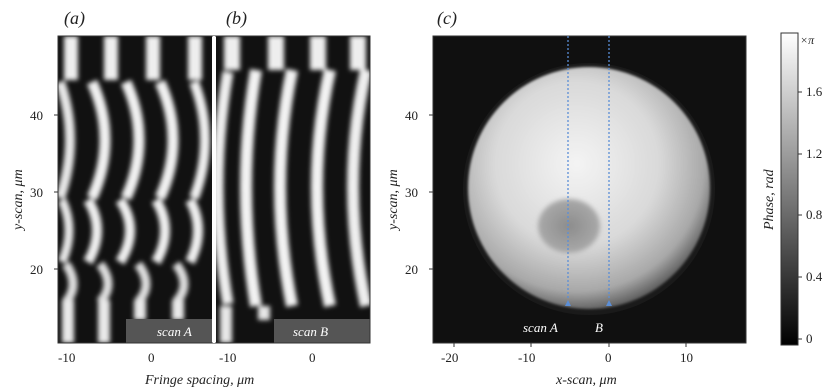 The height and width of the screenshot is (392, 825). What do you see at coordinates (686, 357) in the screenshot?
I see `c-x-tick-10: 10` at bounding box center [686, 357].